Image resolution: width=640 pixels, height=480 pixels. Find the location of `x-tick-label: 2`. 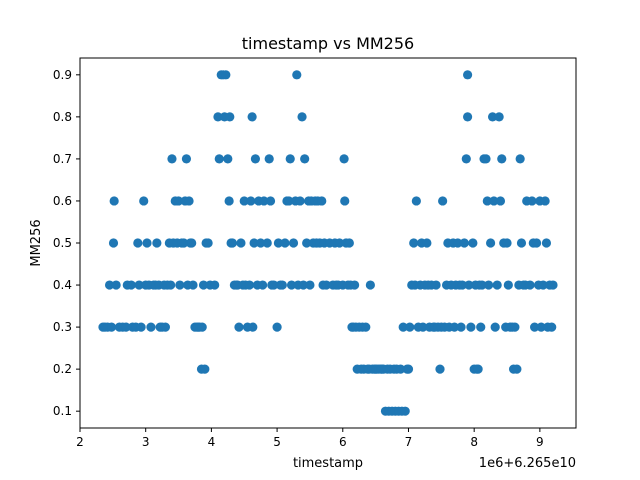

x-tick-label: 2 is located at coordinates (80, 442).